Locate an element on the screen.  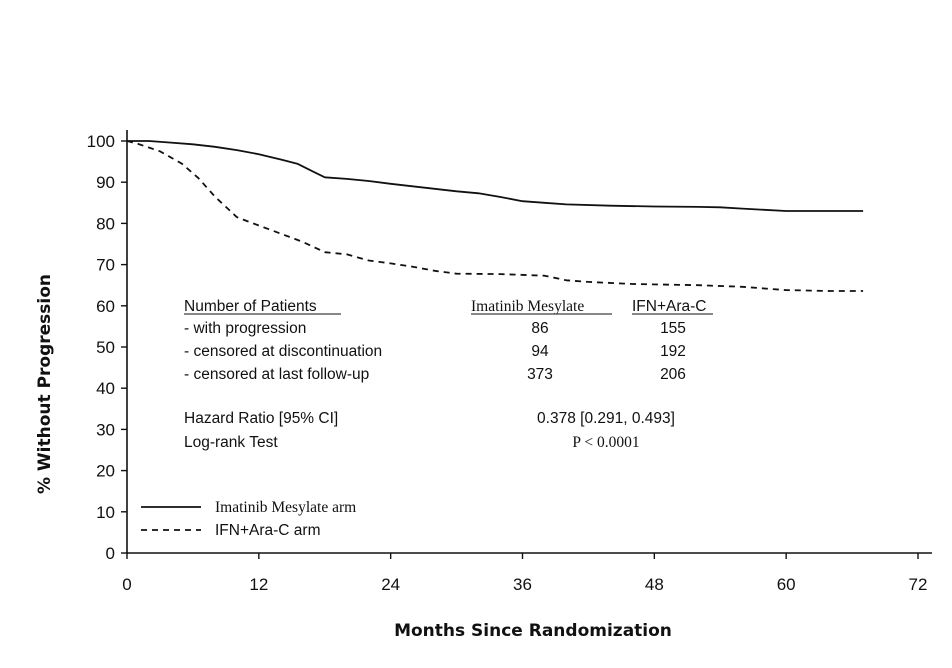
y-tick-label: 60 is located at coordinates (105, 306).